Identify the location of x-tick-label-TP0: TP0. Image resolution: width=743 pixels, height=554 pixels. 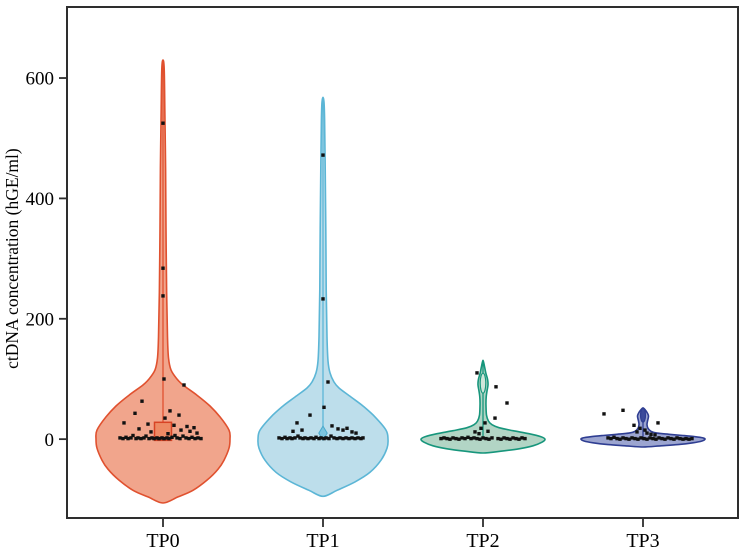
(162, 541).